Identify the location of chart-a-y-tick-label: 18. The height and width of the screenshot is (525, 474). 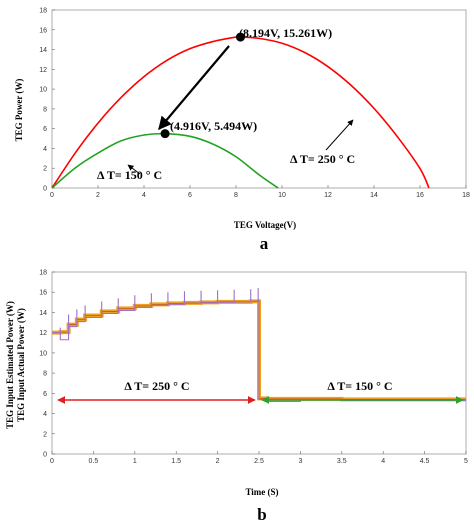
(43, 11).